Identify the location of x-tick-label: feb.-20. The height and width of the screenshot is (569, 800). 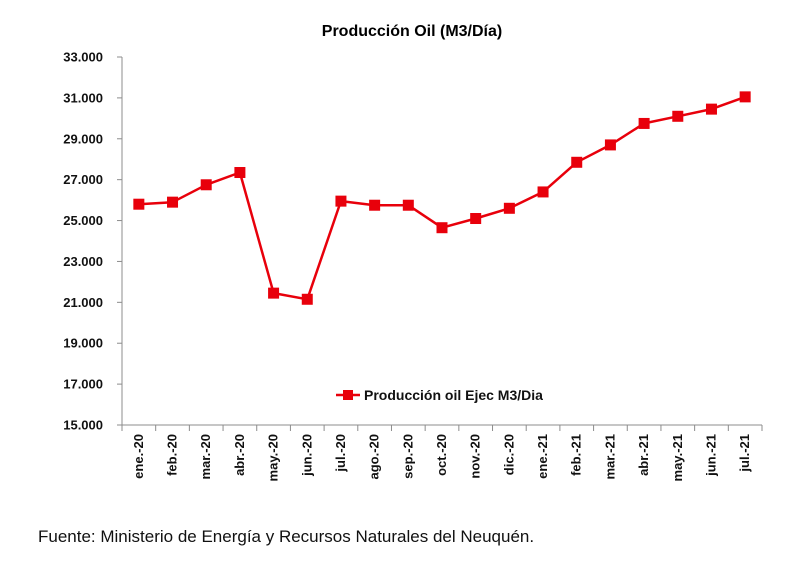
(172, 455).